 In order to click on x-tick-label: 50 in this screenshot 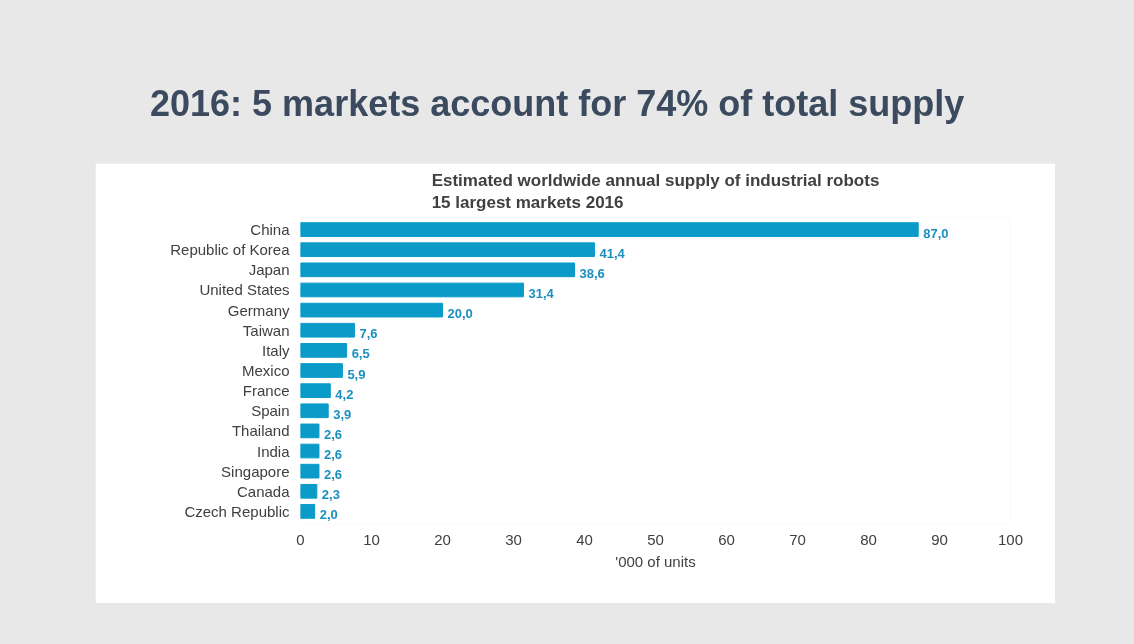, I will do `click(655, 539)`.